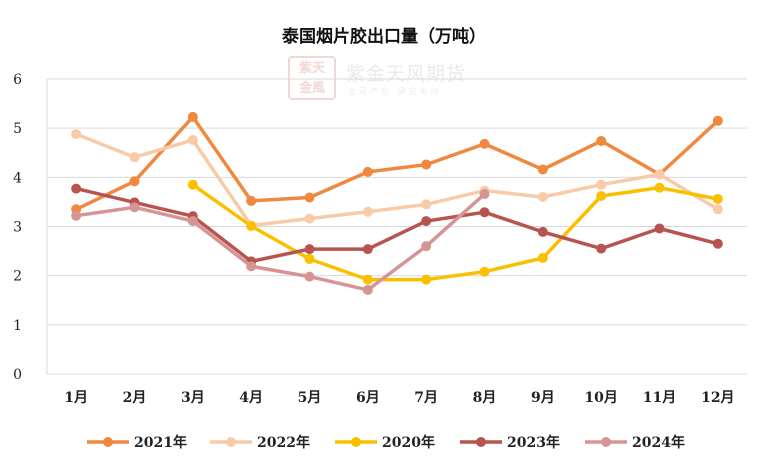 The height and width of the screenshot is (474, 768). I want to click on x-tick-label: 4月, so click(251, 398).